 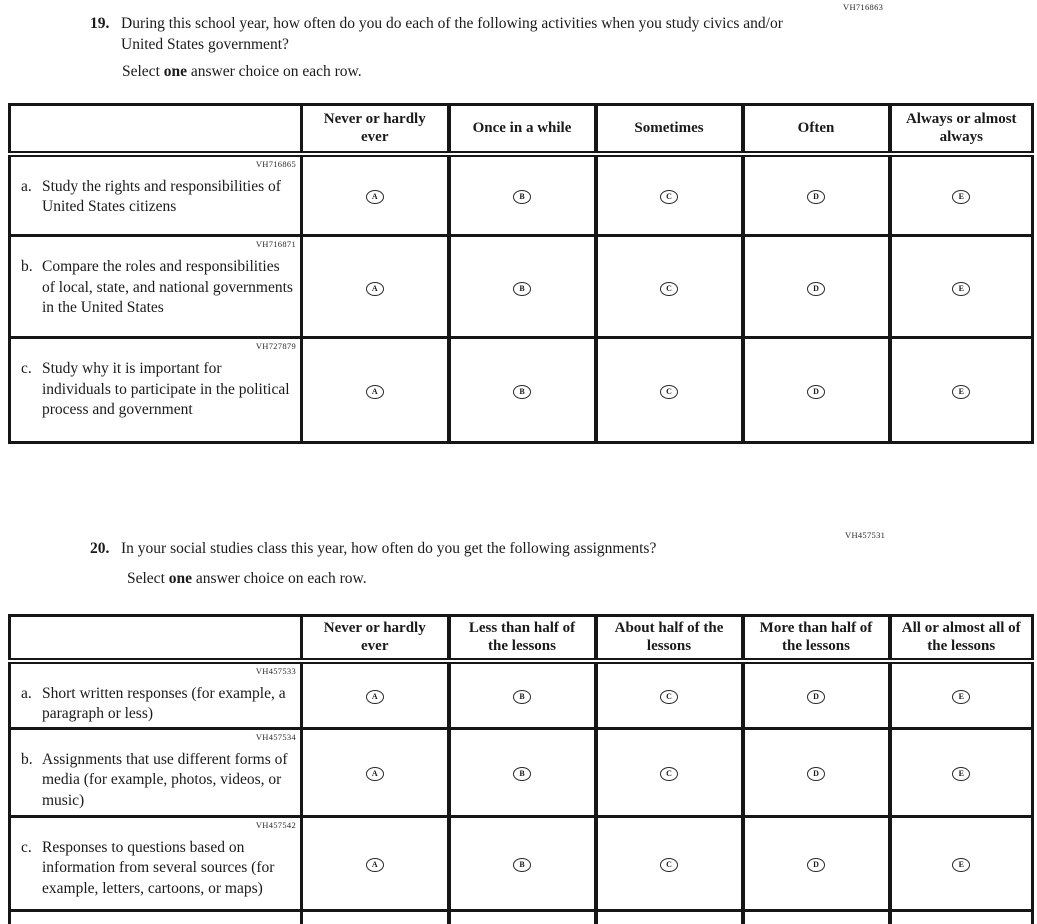 What do you see at coordinates (863, 7) in the screenshot?
I see `variable-code-q19: VH716863` at bounding box center [863, 7].